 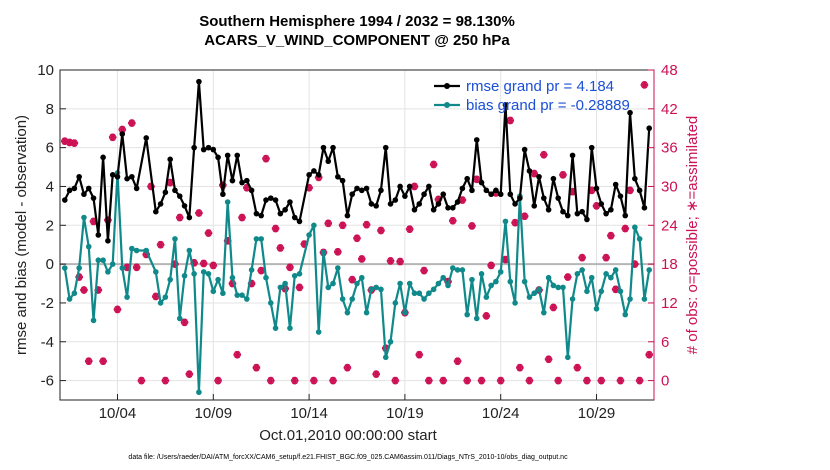 What do you see at coordinates (309, 413) in the screenshot?
I see `x-tick-label: 10/14` at bounding box center [309, 413].